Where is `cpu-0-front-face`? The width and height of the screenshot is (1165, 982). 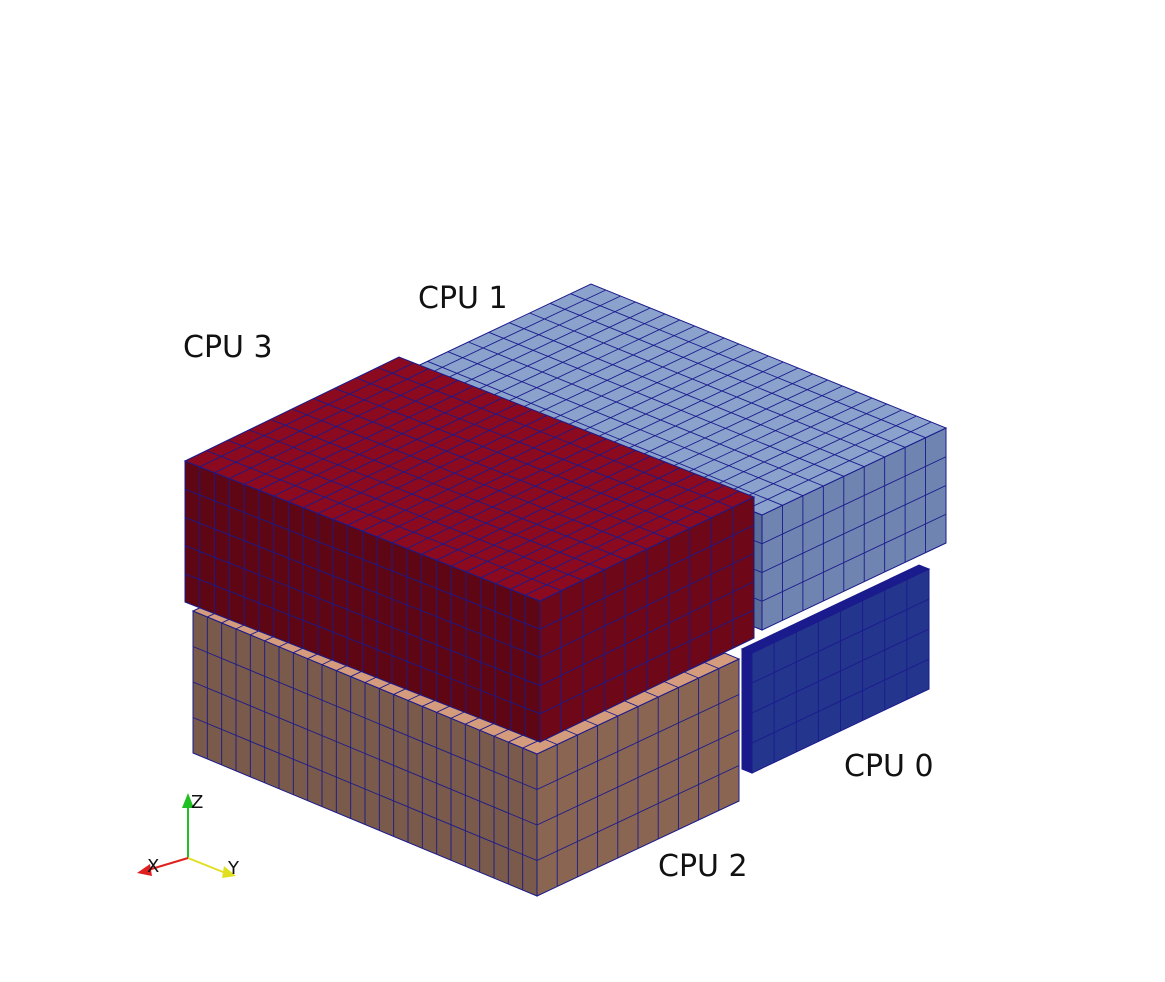 cpu-0-front-face is located at coordinates (747, 711).